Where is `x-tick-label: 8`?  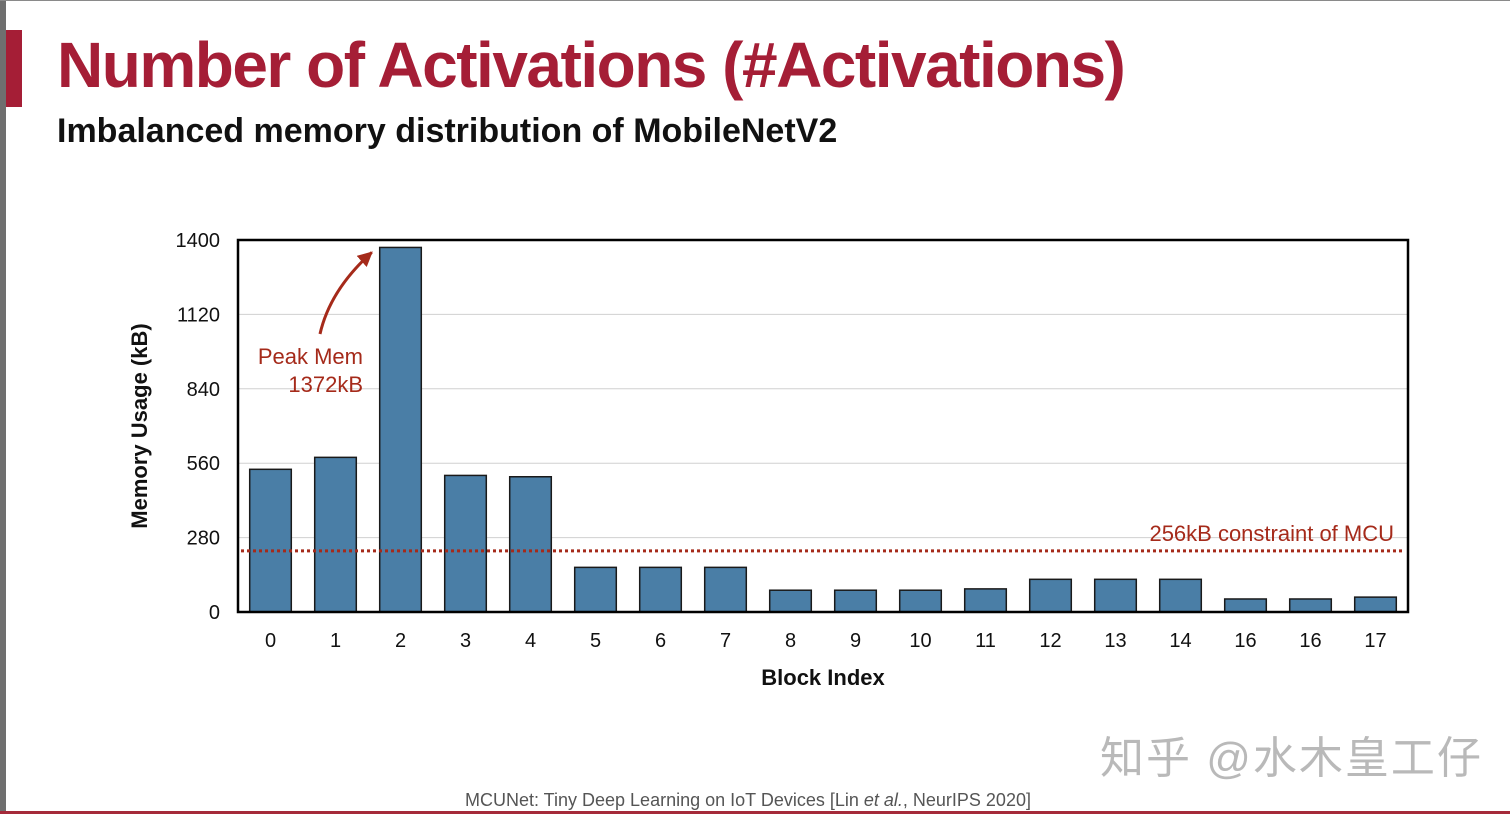 x-tick-label: 8 is located at coordinates (790, 641).